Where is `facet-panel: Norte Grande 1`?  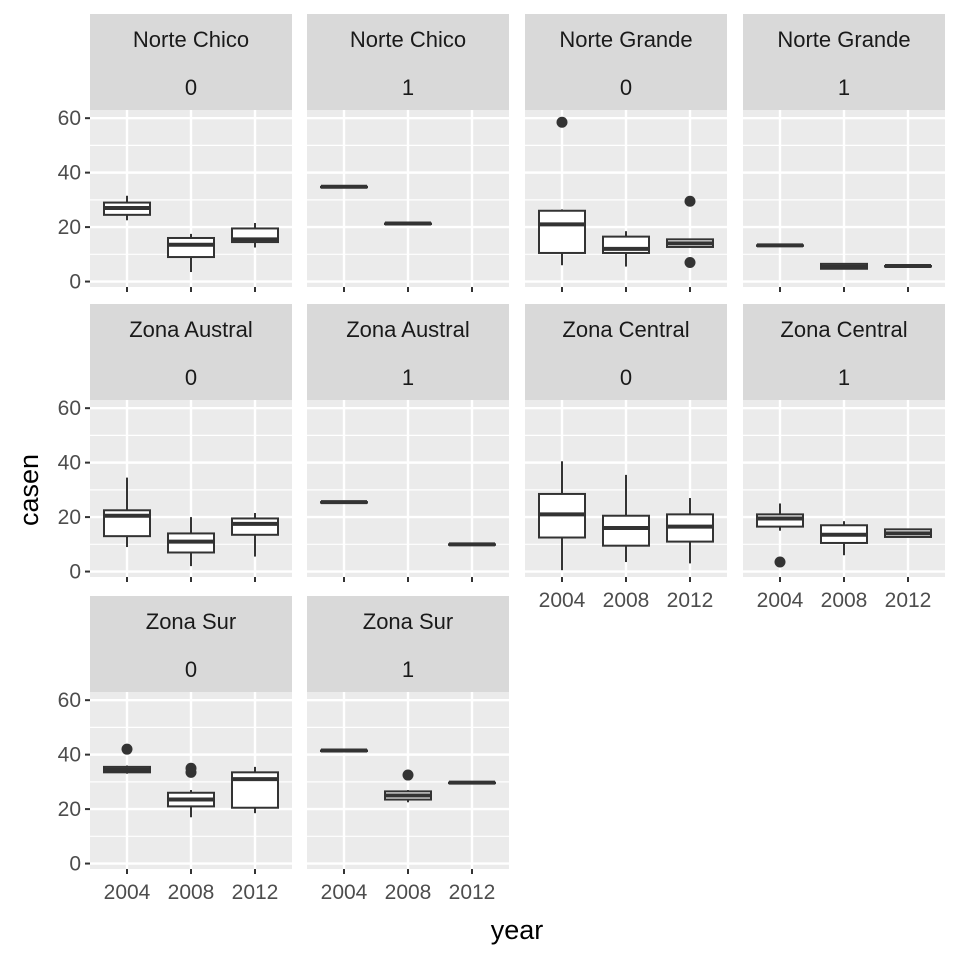 facet-panel: Norte Grande 1 is located at coordinates (844, 153).